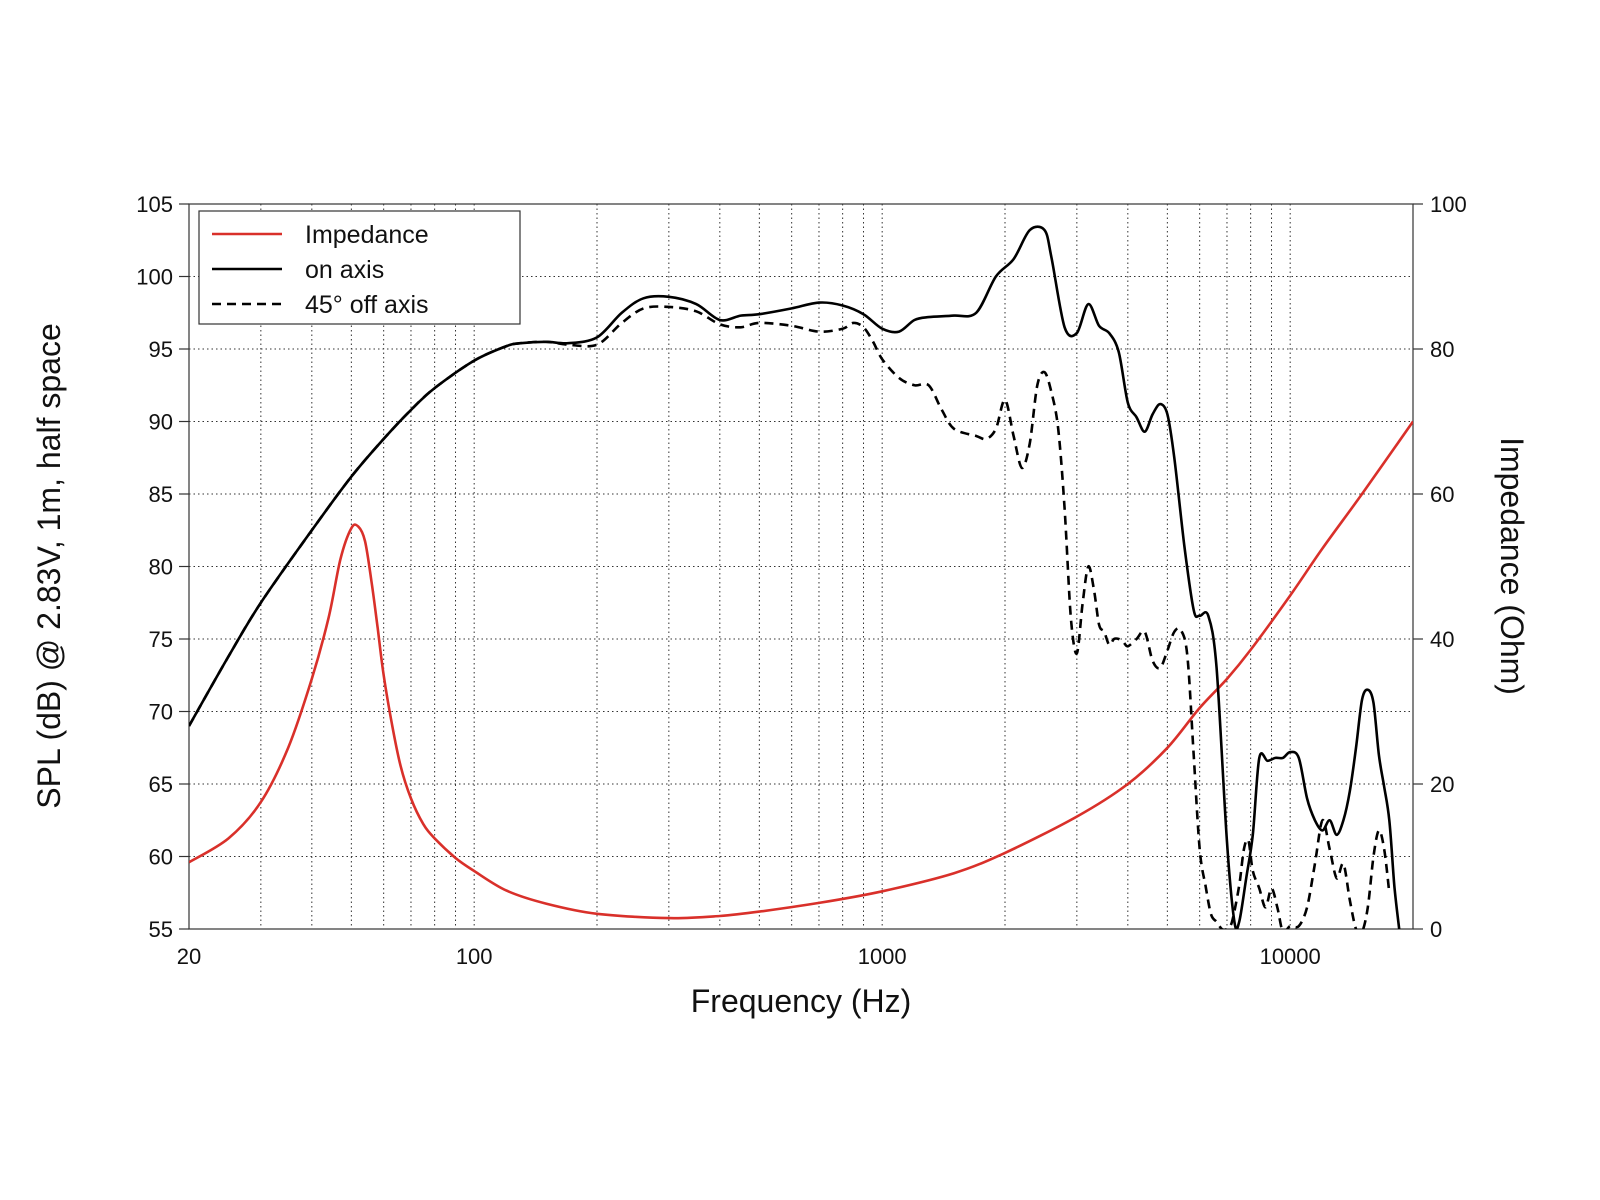 The height and width of the screenshot is (1200, 1600). Describe the element at coordinates (189, 956) in the screenshot. I see `x-tick-label: 20` at that location.